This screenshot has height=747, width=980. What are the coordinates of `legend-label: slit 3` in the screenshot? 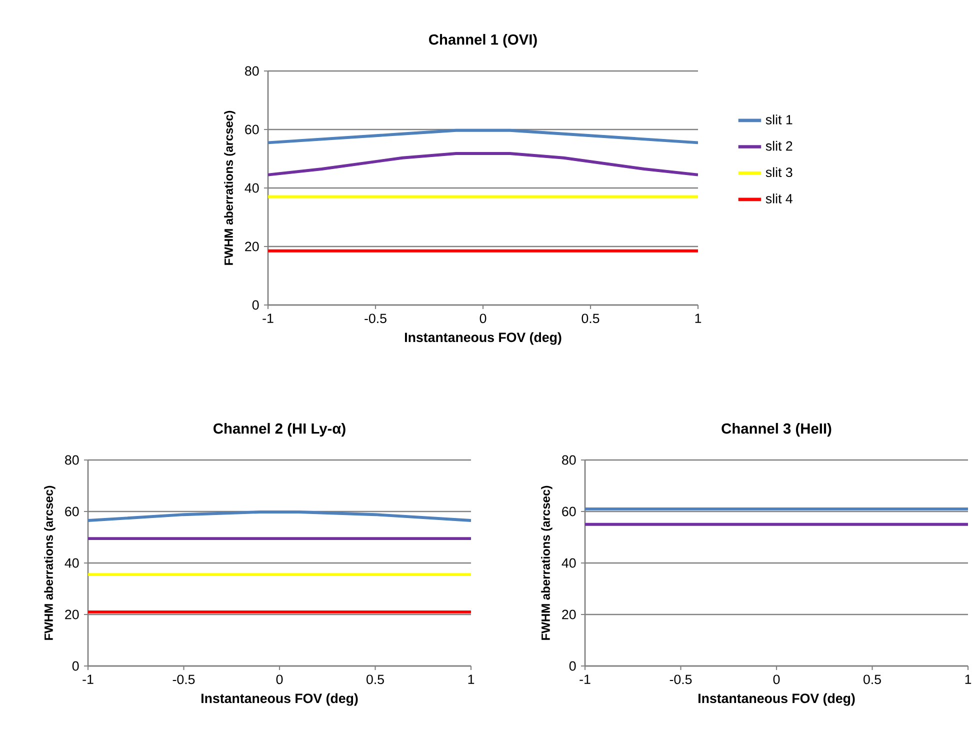 It's located at (779, 172).